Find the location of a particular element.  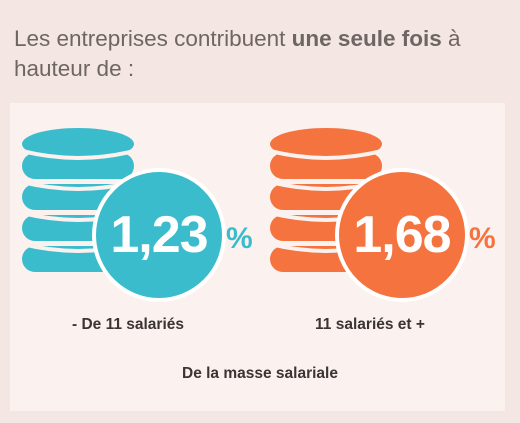

rate-badge-large: 1,68 is located at coordinates (402, 235).